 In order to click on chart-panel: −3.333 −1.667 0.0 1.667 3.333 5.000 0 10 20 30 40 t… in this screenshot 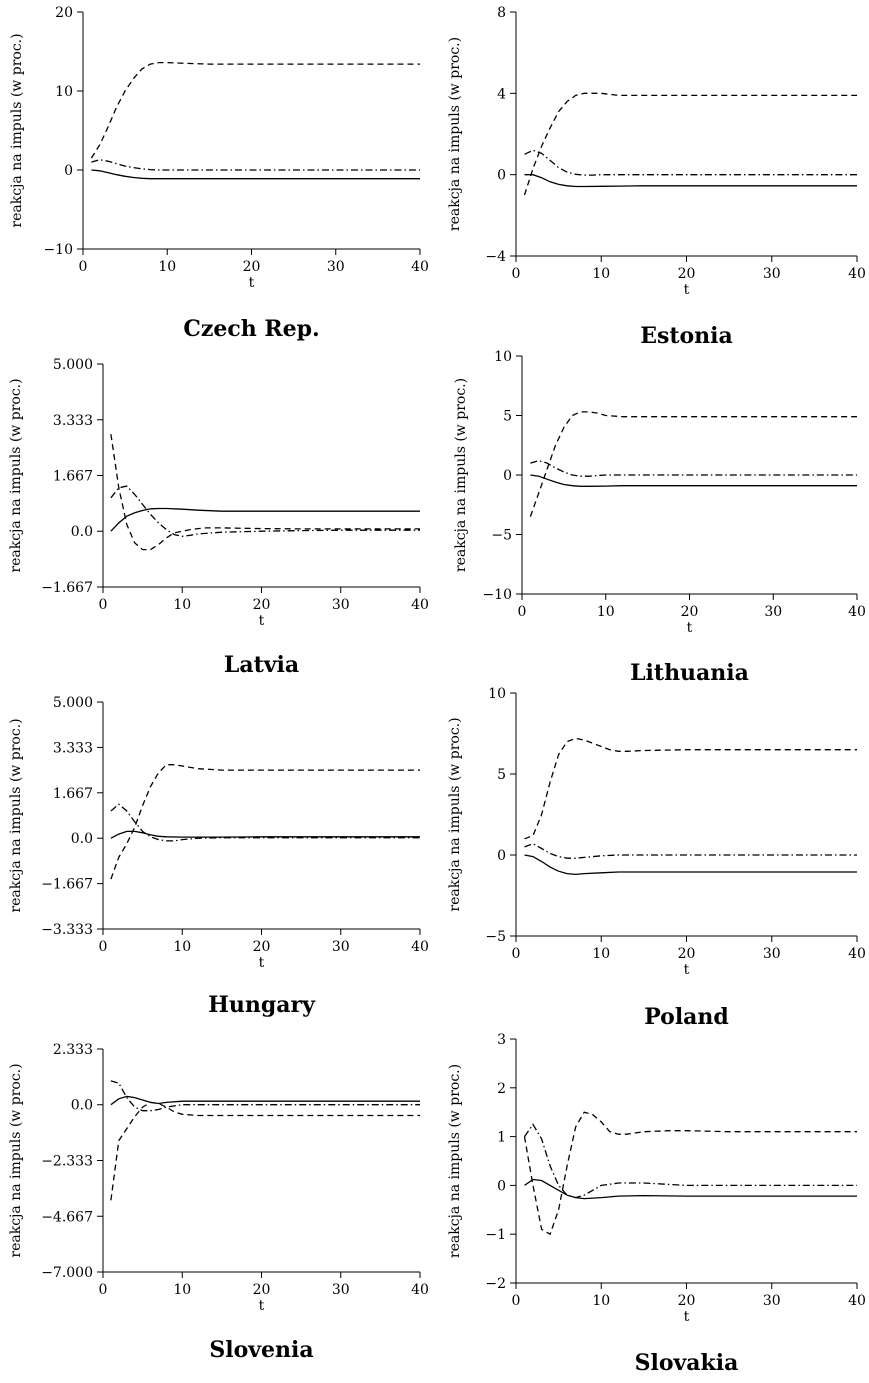, I will do `click(218, 856)`.